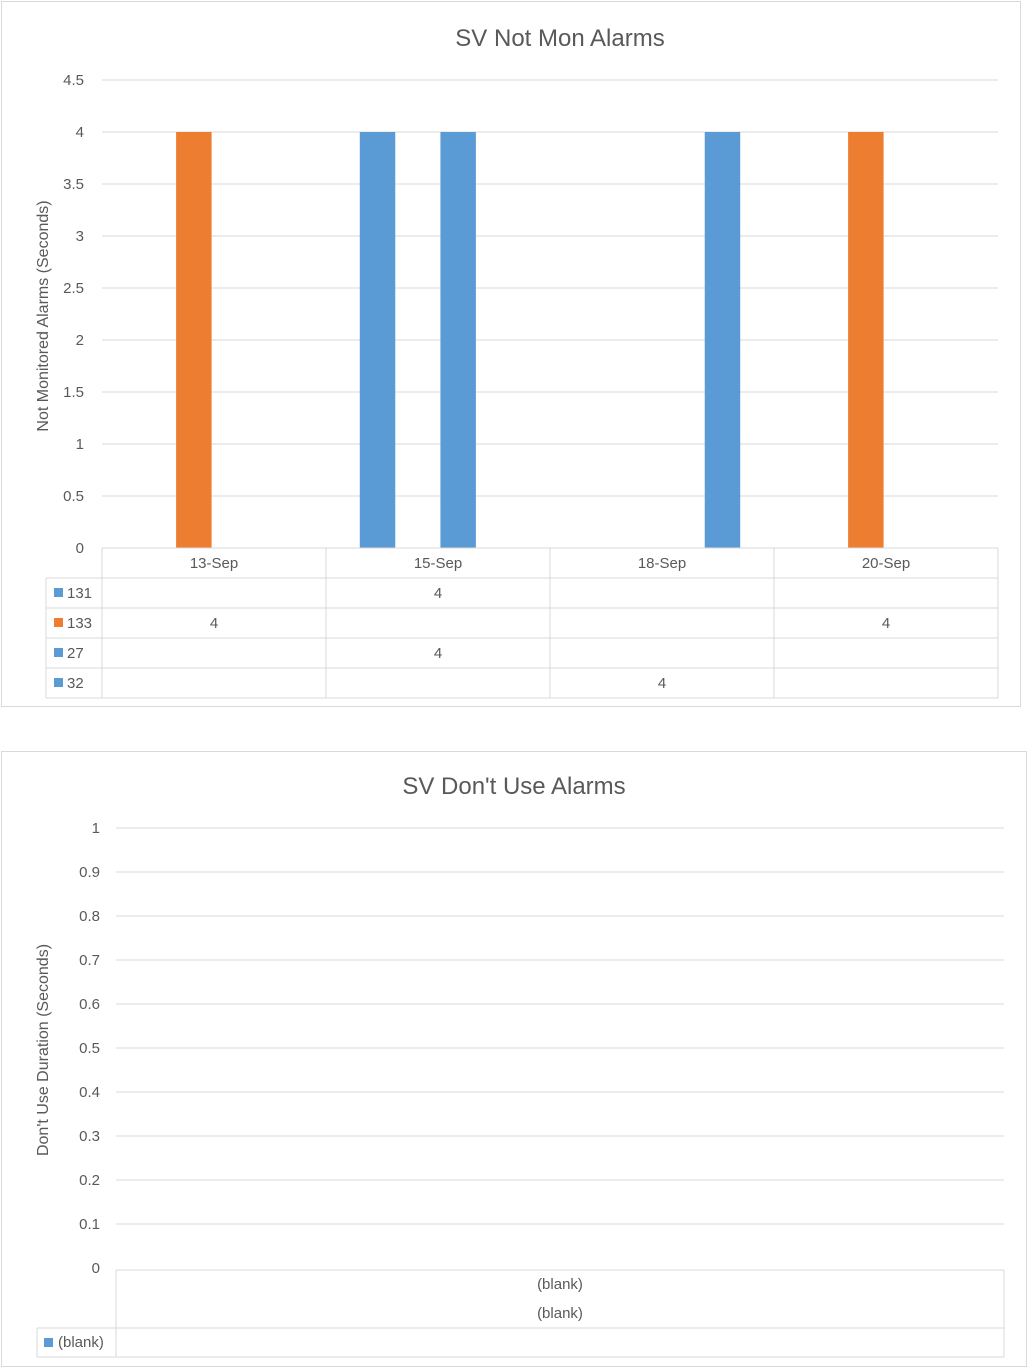 This screenshot has width=1028, height=1368. What do you see at coordinates (886, 563) in the screenshot?
I see `x-category-label: 20-Sep` at bounding box center [886, 563].